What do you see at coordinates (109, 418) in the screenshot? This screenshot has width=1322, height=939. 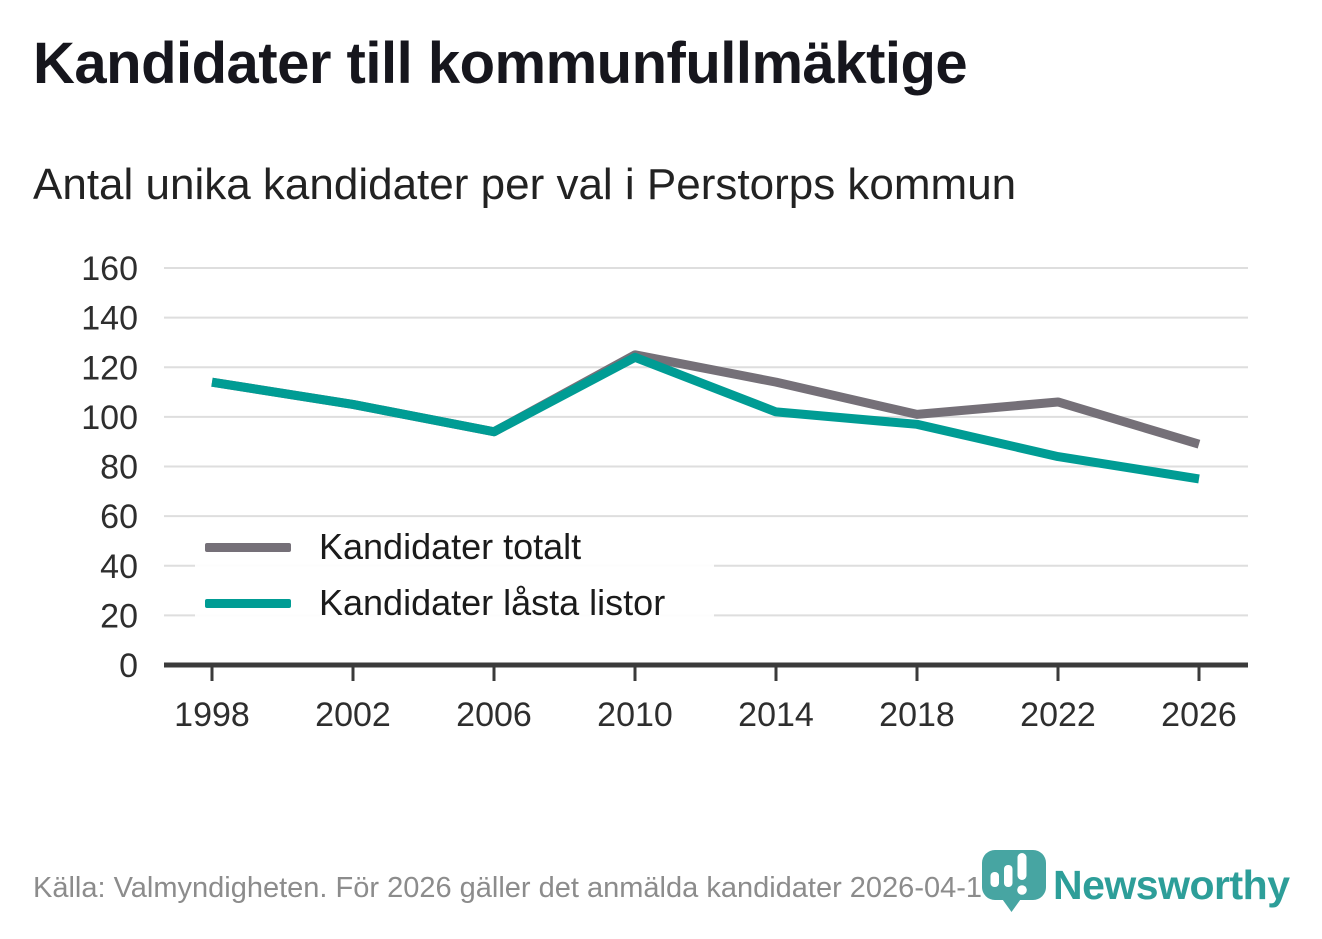 I see `y-tick-label: 100` at bounding box center [109, 418].